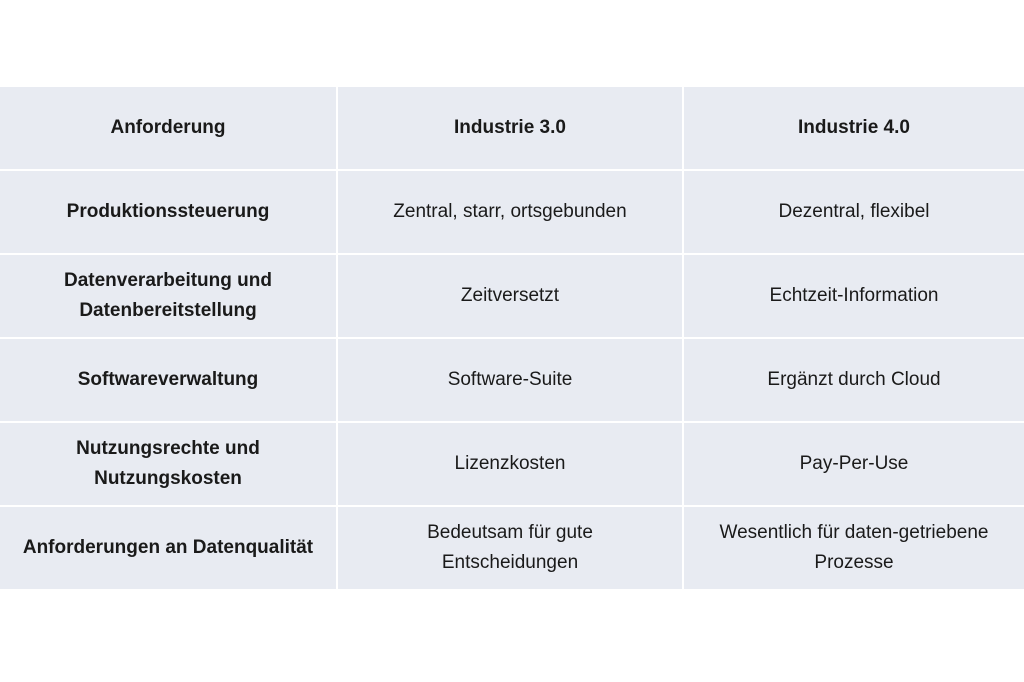 This screenshot has width=1024, height=682. I want to click on cell-industrie-3: Software-Suite, so click(510, 380).